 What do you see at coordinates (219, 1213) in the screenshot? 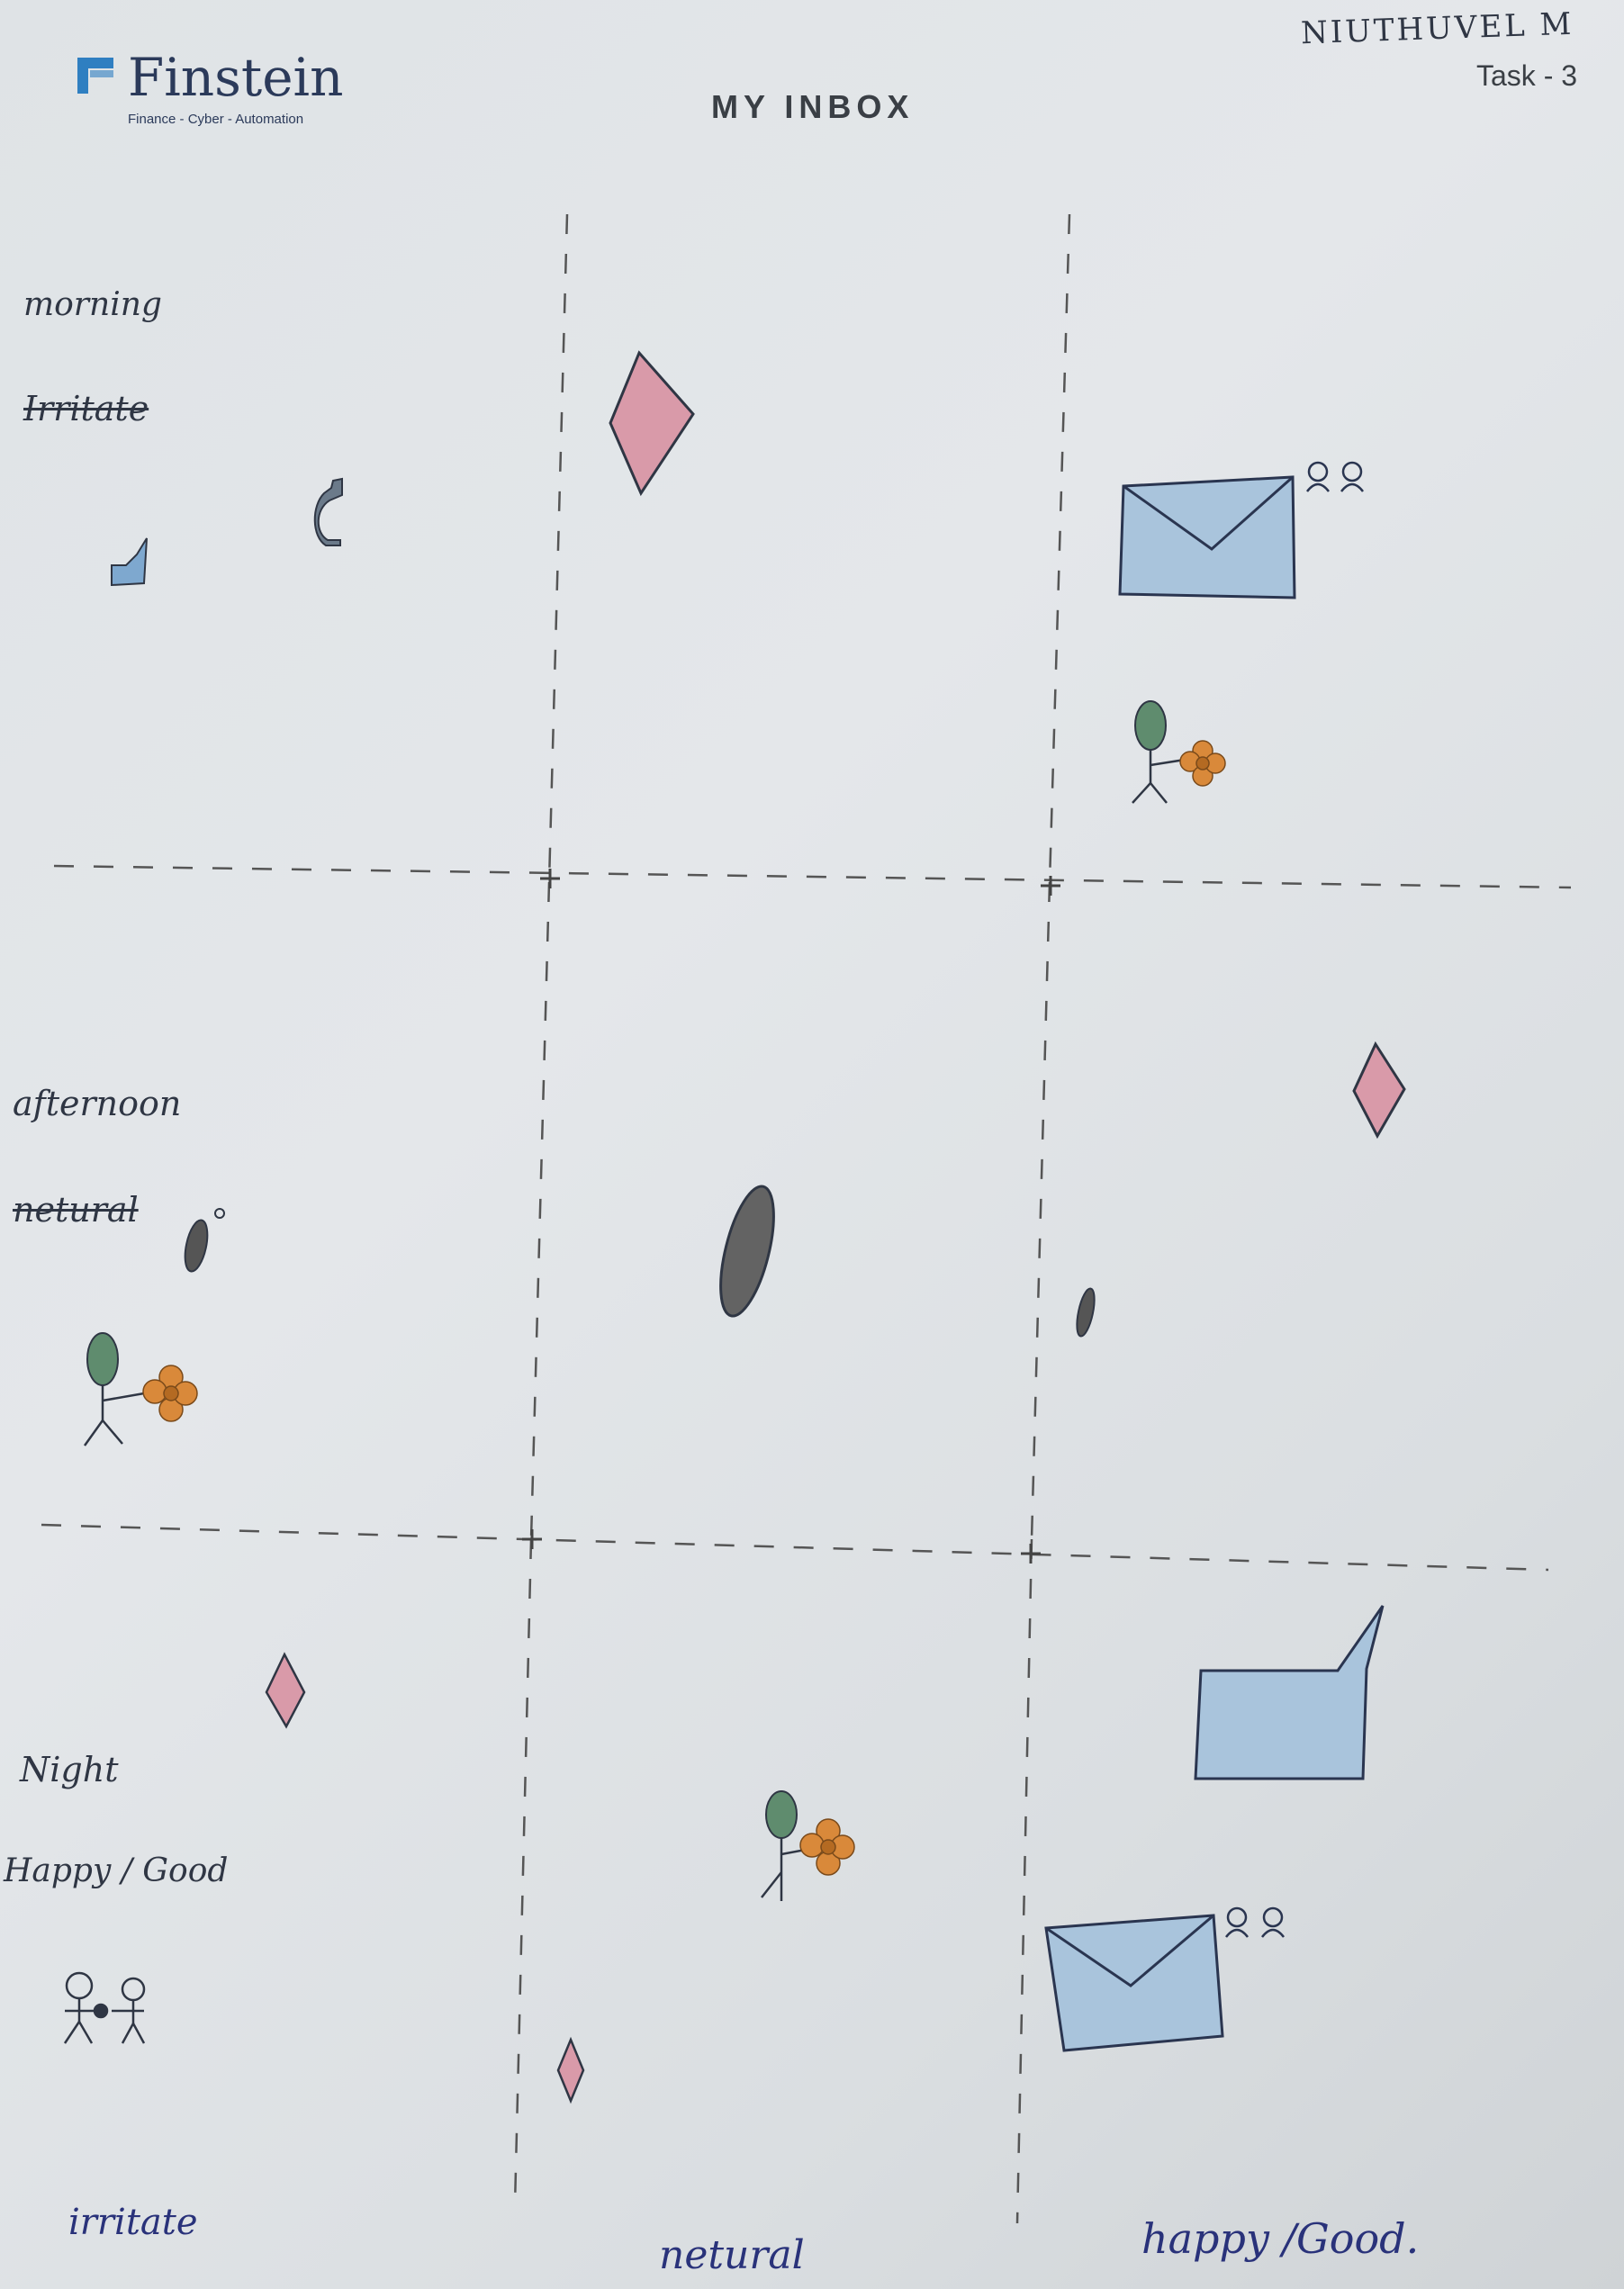
I see `dot-icon` at bounding box center [219, 1213].